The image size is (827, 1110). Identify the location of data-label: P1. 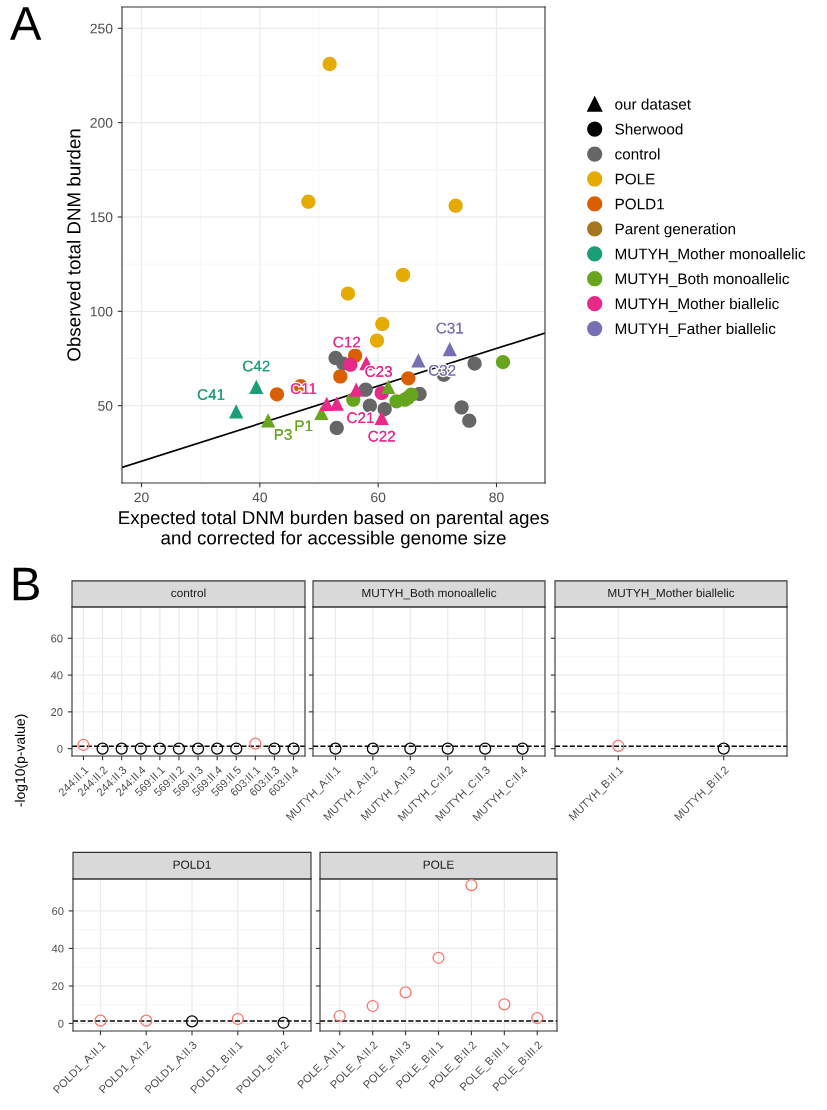
(304, 426).